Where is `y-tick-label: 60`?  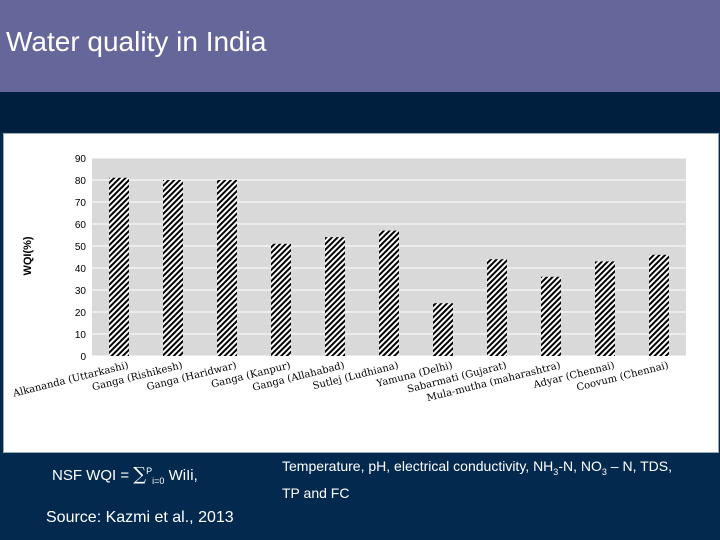
y-tick-label: 60 is located at coordinates (81, 225).